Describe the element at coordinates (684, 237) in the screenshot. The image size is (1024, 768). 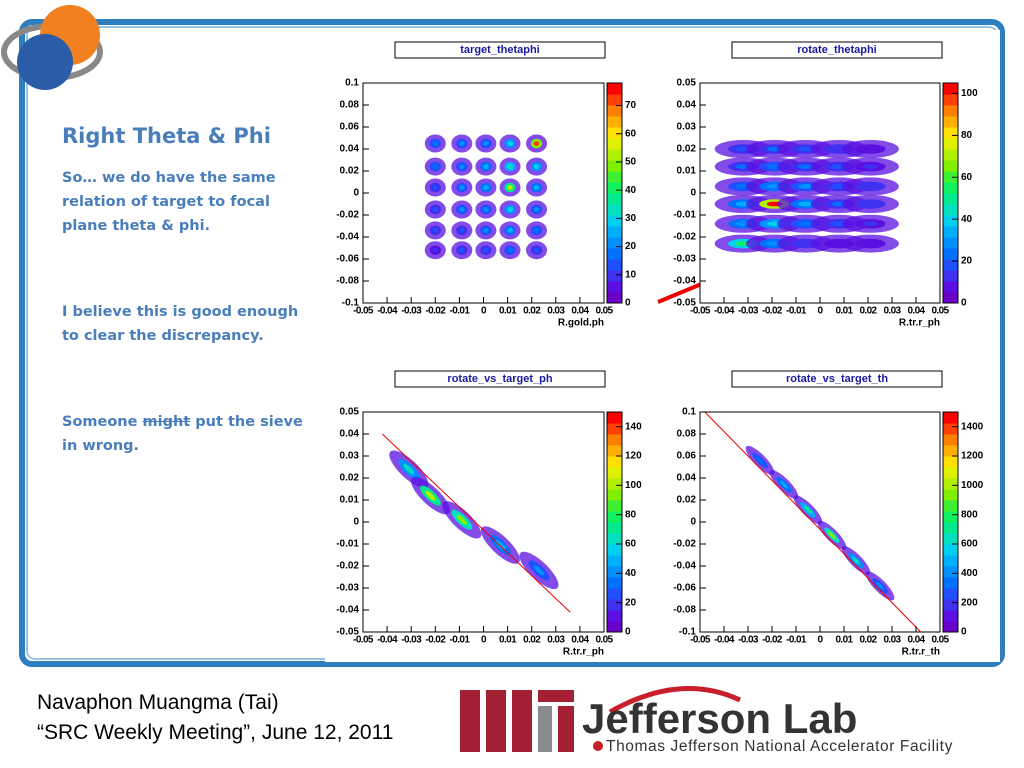
I see `y-tick-label: -0.02` at that location.